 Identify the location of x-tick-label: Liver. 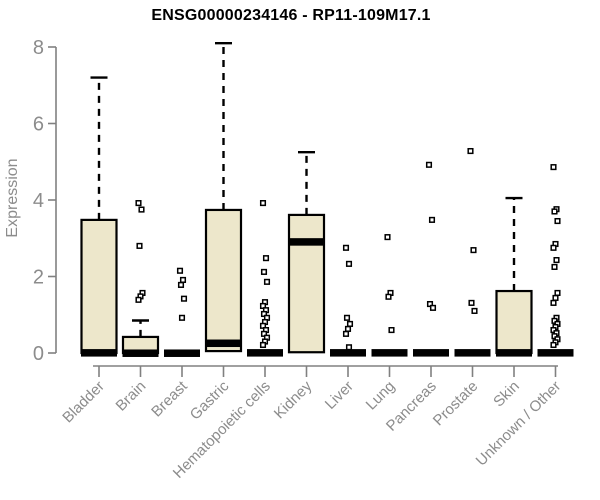
(339, 395).